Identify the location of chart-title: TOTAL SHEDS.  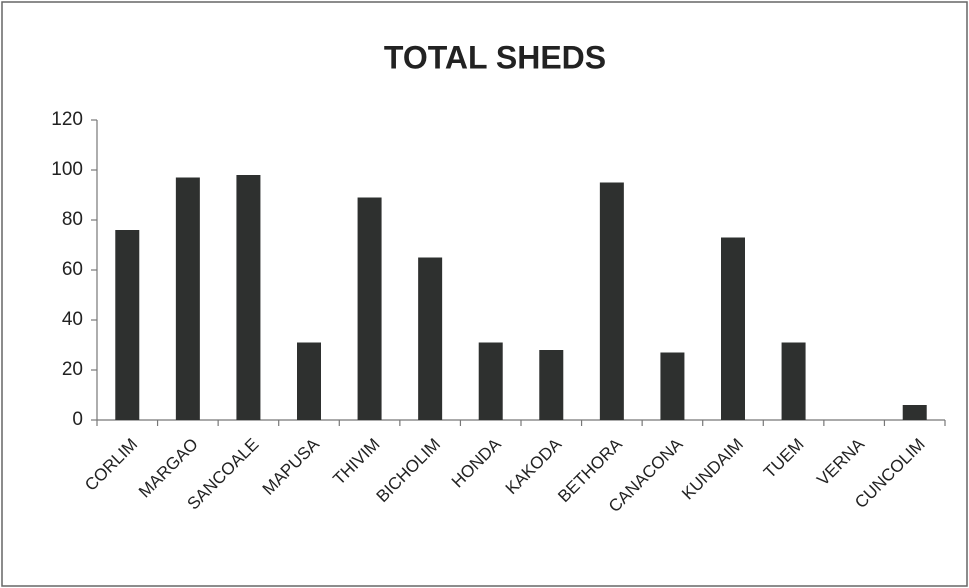
(495, 57).